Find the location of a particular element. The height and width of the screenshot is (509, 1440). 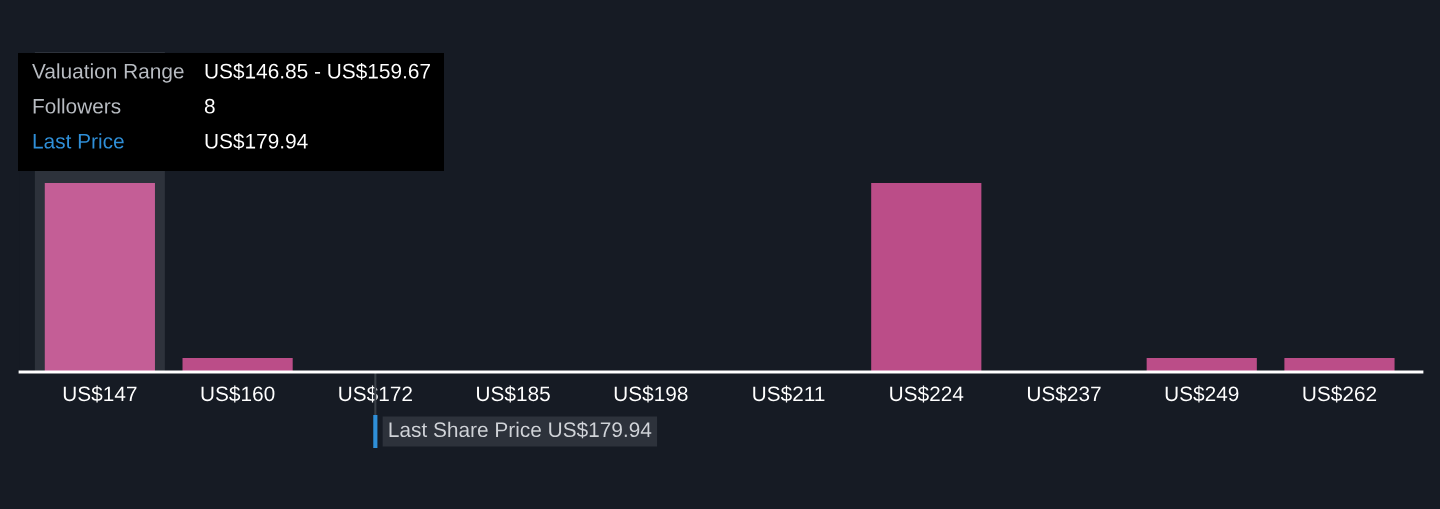

x-tick-label: US$185 is located at coordinates (513, 394).